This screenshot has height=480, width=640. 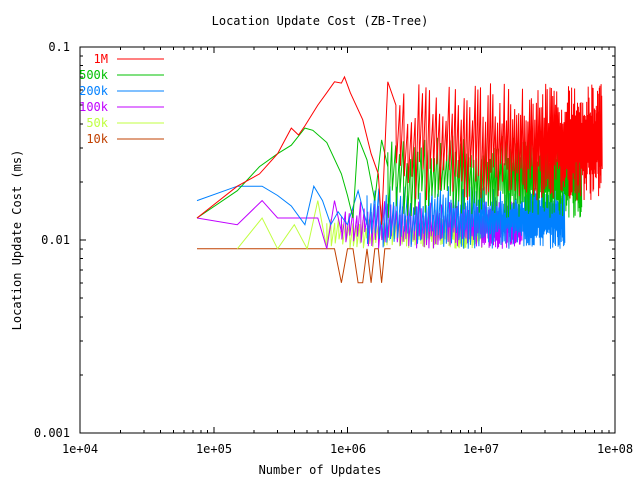 What do you see at coordinates (93, 107) in the screenshot?
I see `legend-label-100k: 100k` at bounding box center [93, 107].